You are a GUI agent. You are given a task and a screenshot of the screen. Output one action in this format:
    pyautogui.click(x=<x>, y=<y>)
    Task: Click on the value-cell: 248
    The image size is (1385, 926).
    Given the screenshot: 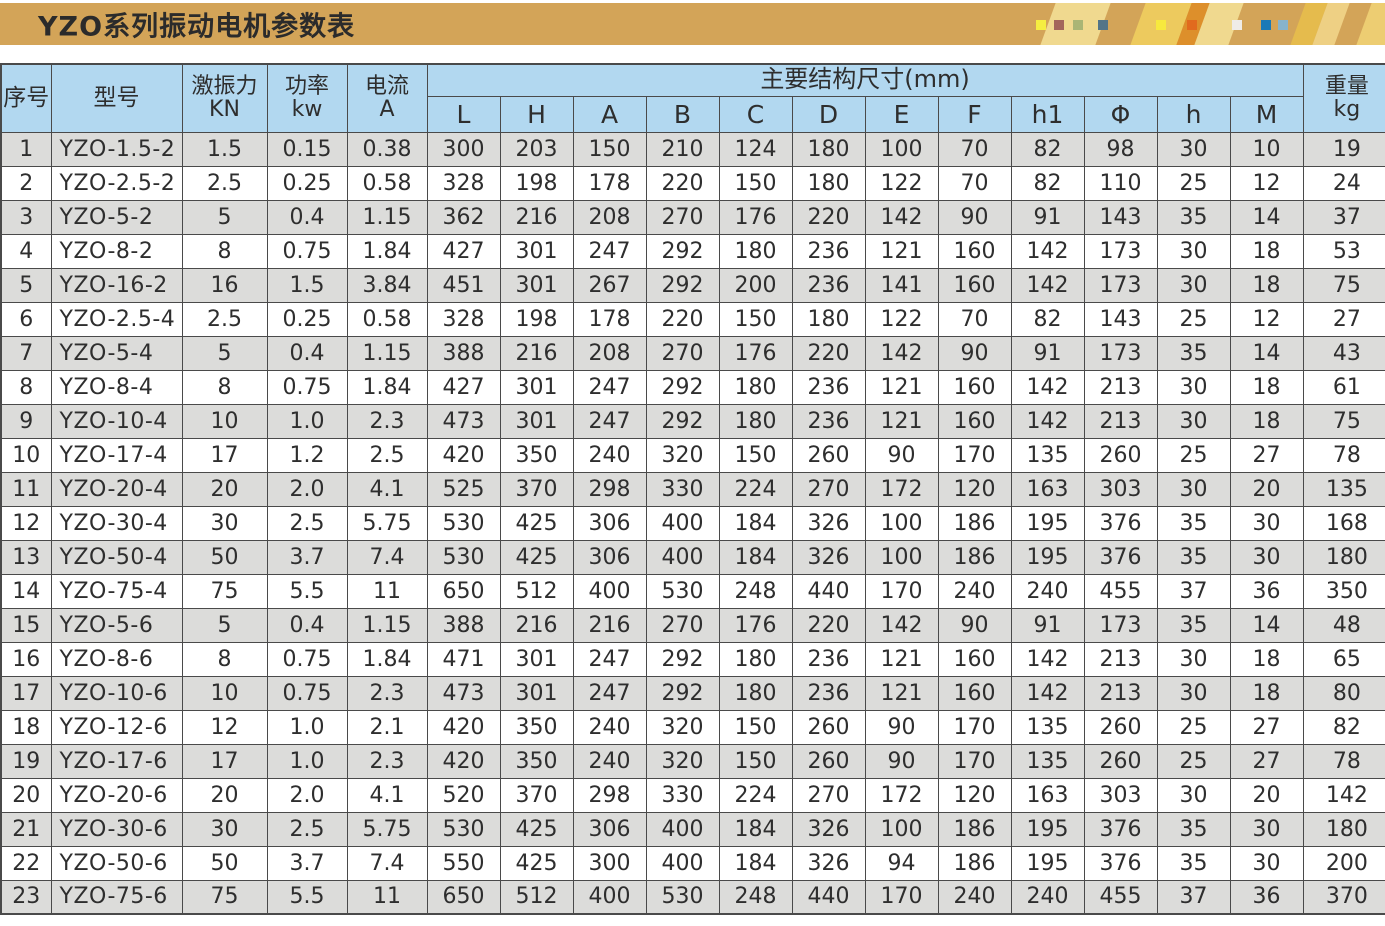 What is the action you would take?
    pyautogui.click(x=755, y=897)
    